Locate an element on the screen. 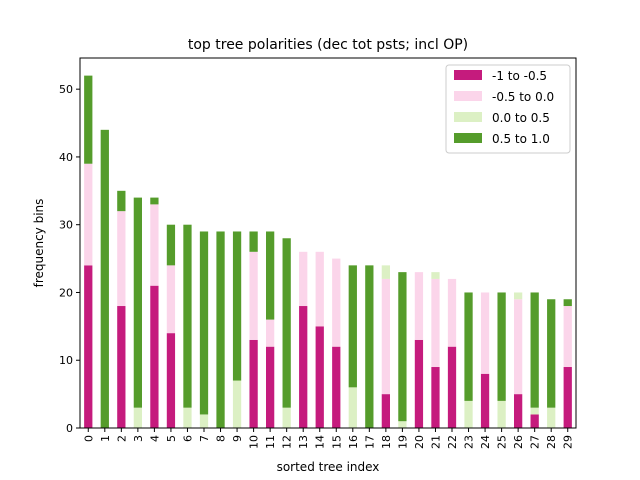 This screenshot has height=480, width=640. x-tick-label-7: 7 is located at coordinates (204, 438).